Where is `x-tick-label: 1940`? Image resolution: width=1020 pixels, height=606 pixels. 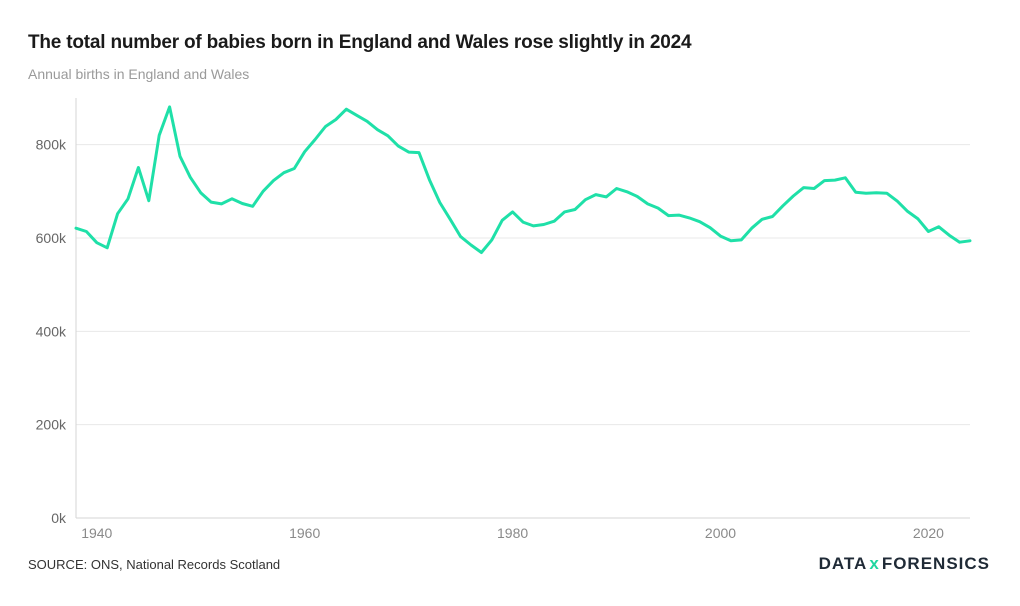 x-tick-label: 1940 is located at coordinates (96, 533).